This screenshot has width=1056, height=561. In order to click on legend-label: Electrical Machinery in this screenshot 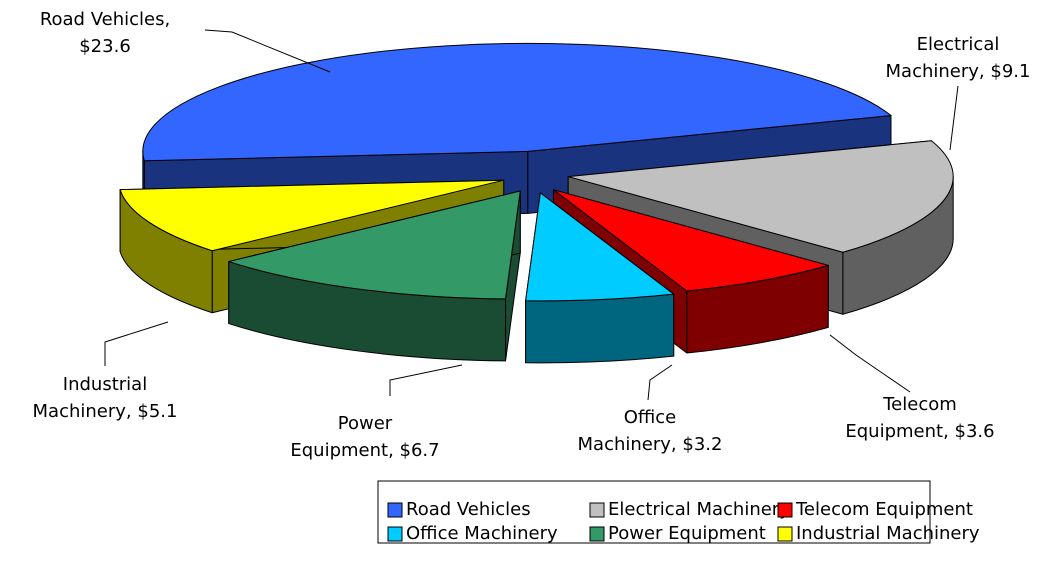, I will do `click(699, 509)`.